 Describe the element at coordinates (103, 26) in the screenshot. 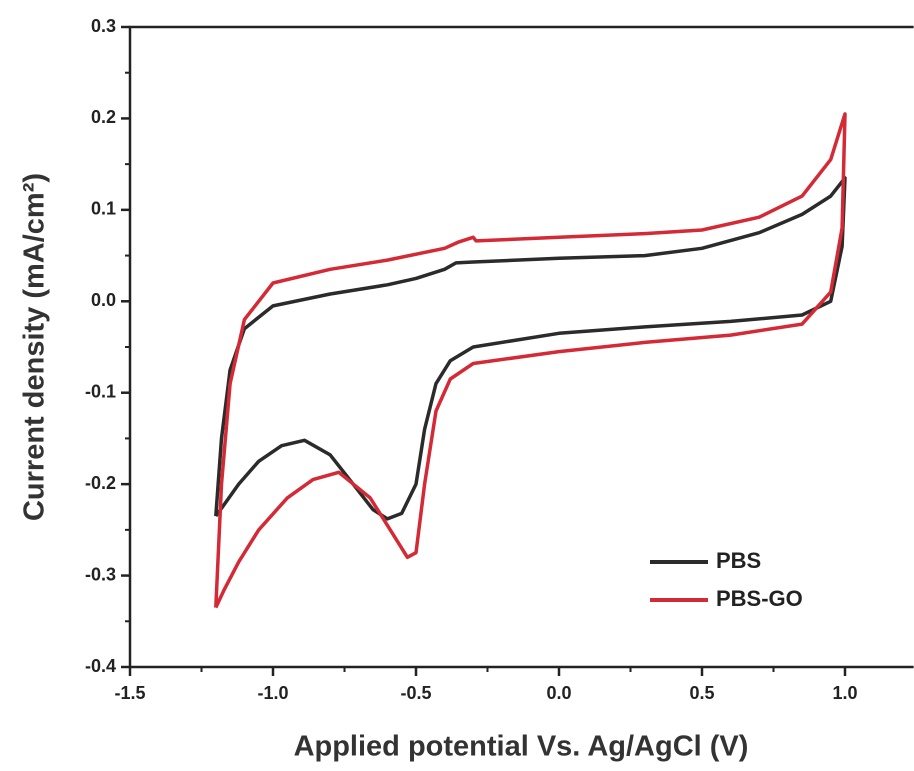

I see `y-tick-label: 0.3` at that location.